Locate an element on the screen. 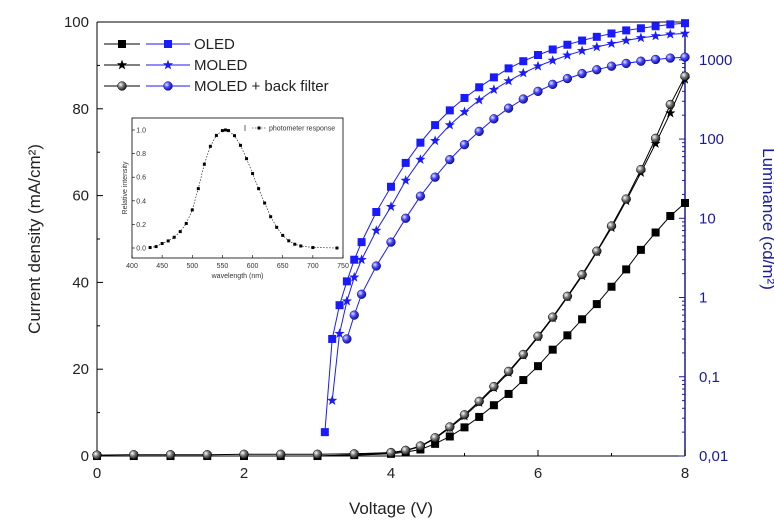 The height and width of the screenshot is (523, 774). y2-tick-label: 10 is located at coordinates (707, 218).